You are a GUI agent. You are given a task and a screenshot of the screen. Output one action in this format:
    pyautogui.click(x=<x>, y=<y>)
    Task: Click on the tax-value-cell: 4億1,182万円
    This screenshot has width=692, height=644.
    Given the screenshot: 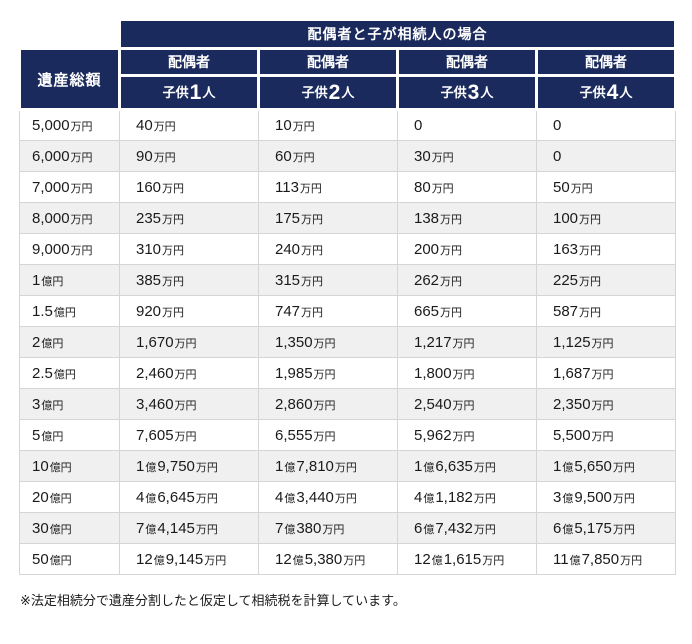 What is the action you would take?
    pyautogui.click(x=467, y=497)
    